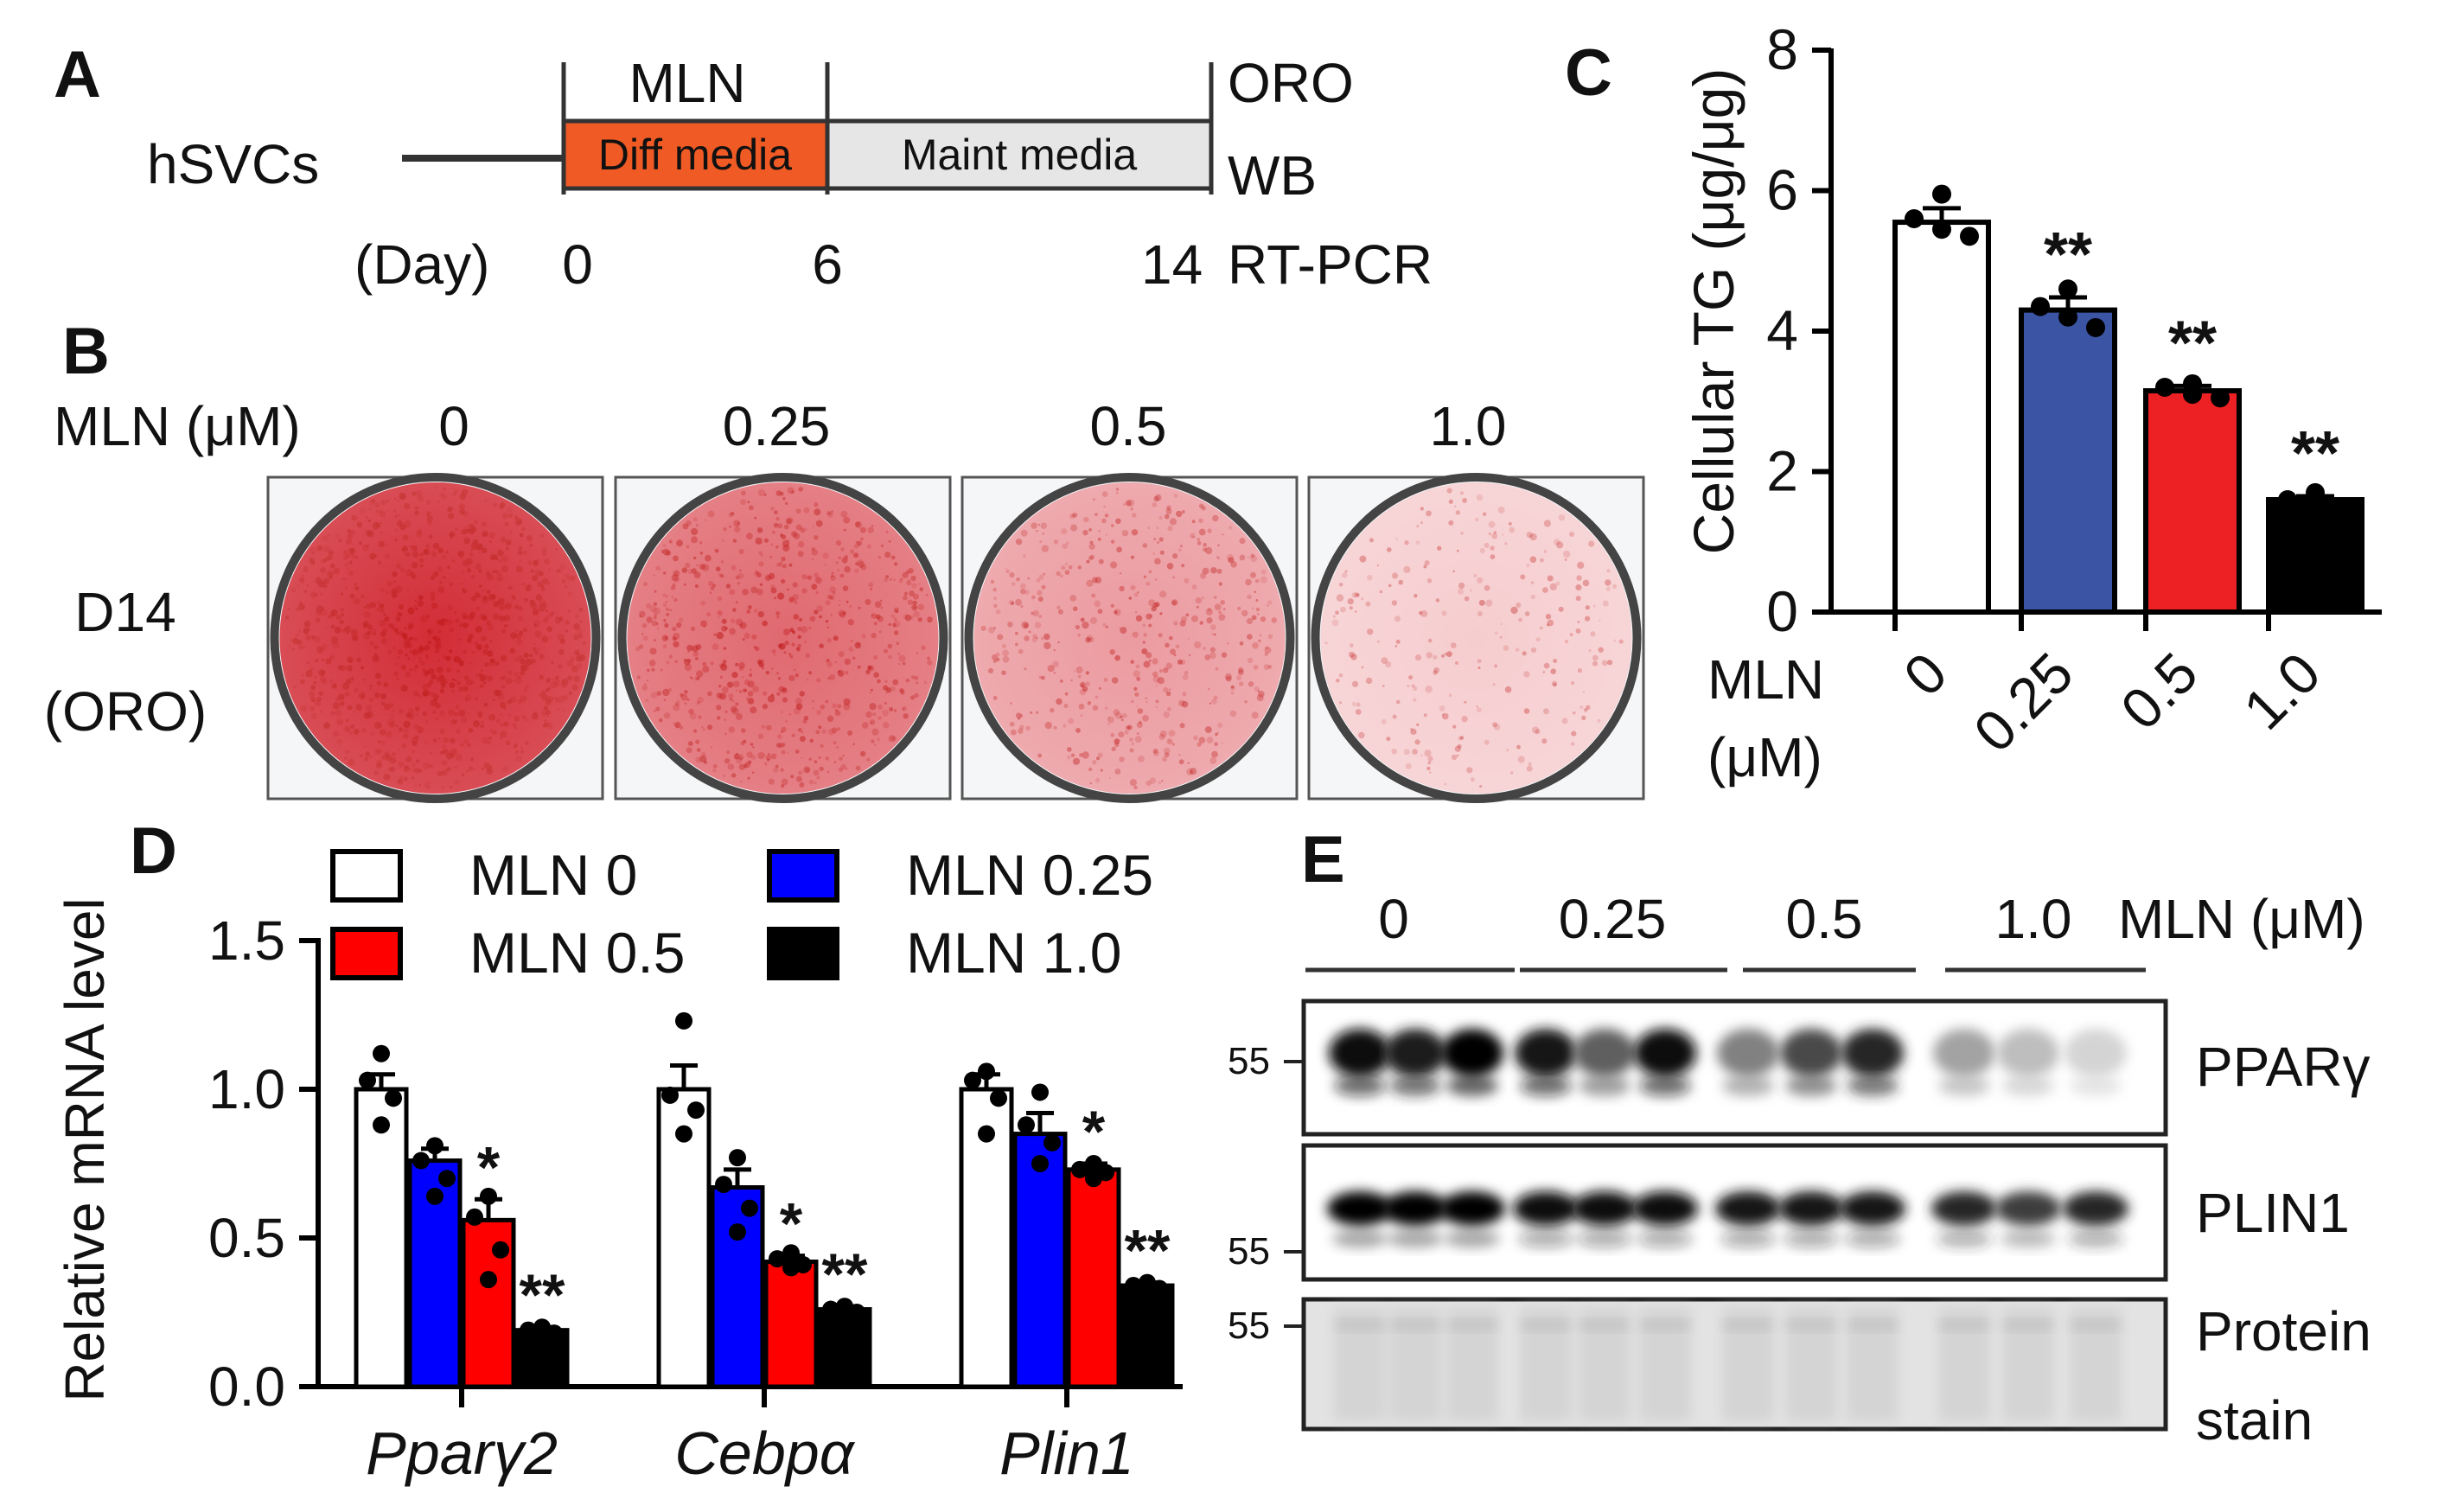 This screenshot has width=2457, height=1512. I want to click on d-bar-Cebpα-2, so click(791, 1325).